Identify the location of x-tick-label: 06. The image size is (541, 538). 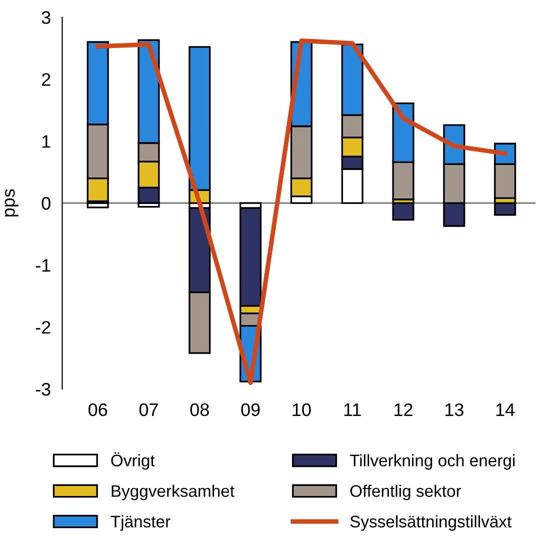
(98, 409).